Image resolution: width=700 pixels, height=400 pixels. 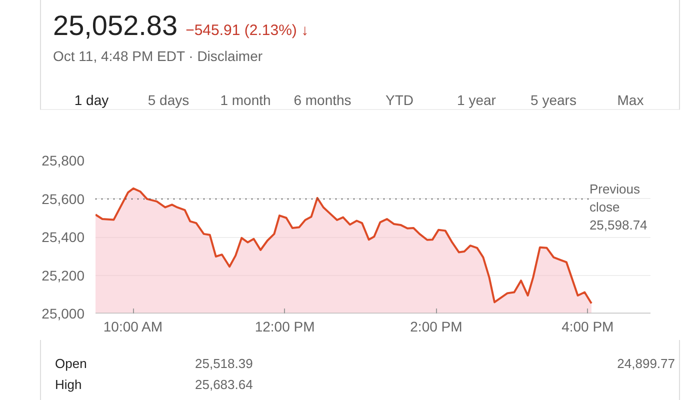 What do you see at coordinates (554, 100) in the screenshot?
I see `text: 5 years` at bounding box center [554, 100].